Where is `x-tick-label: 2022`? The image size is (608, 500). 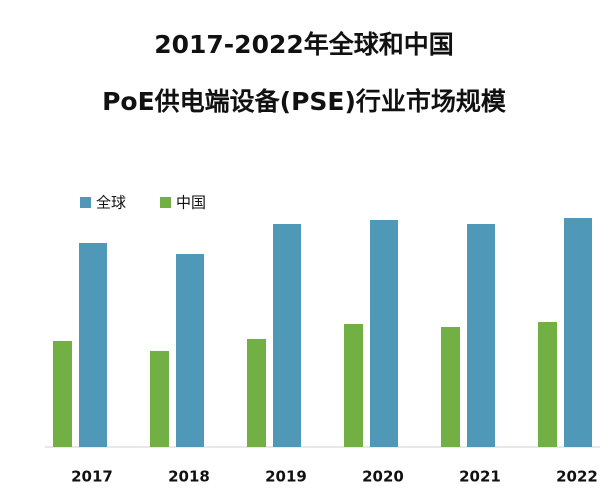
x-tick-label: 2022 is located at coordinates (577, 477).